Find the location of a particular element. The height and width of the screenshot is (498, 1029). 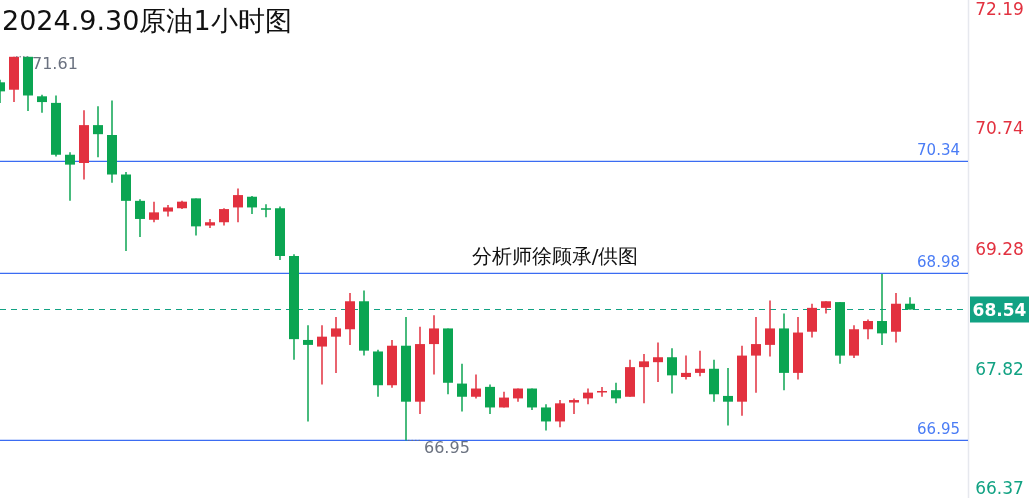

y-tick-label: 69.28 is located at coordinates (999, 248).